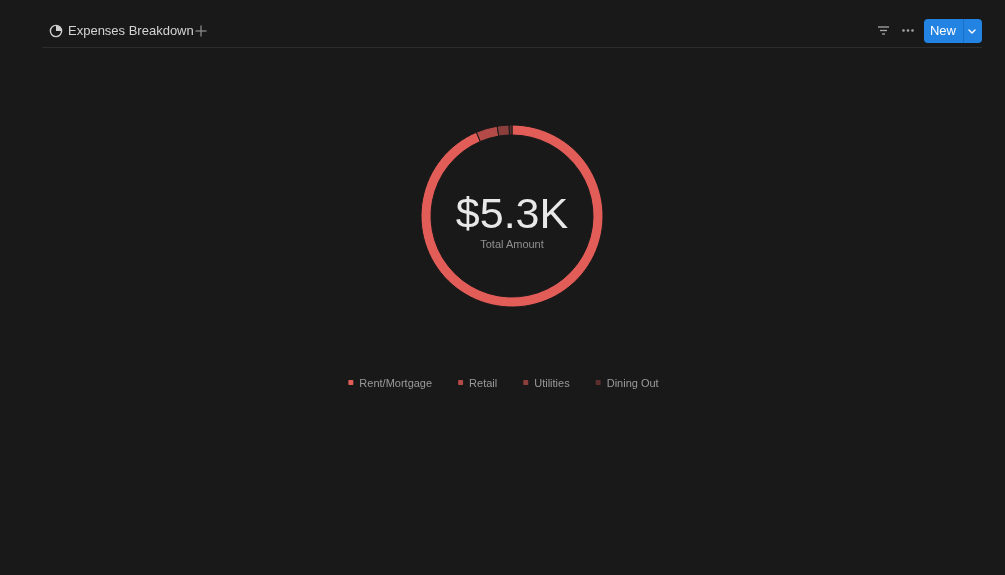 This screenshot has height=575, width=1005. What do you see at coordinates (396, 382) in the screenshot?
I see `legend-label: Rent/Mortgage` at bounding box center [396, 382].